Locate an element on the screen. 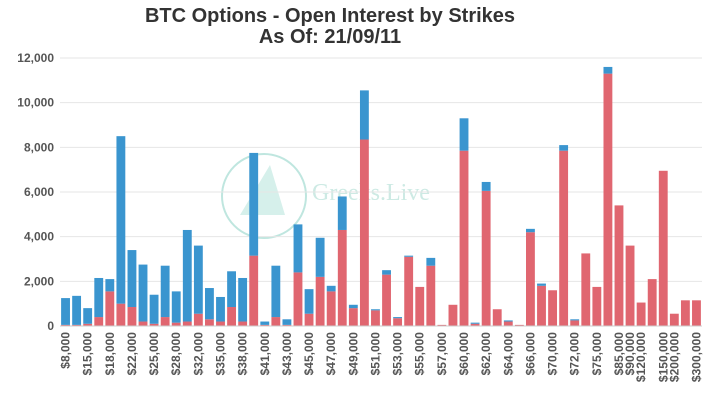 Image resolution: width=708 pixels, height=405 pixels. x-tick-label: $35,000 is located at coordinates (221, 354).